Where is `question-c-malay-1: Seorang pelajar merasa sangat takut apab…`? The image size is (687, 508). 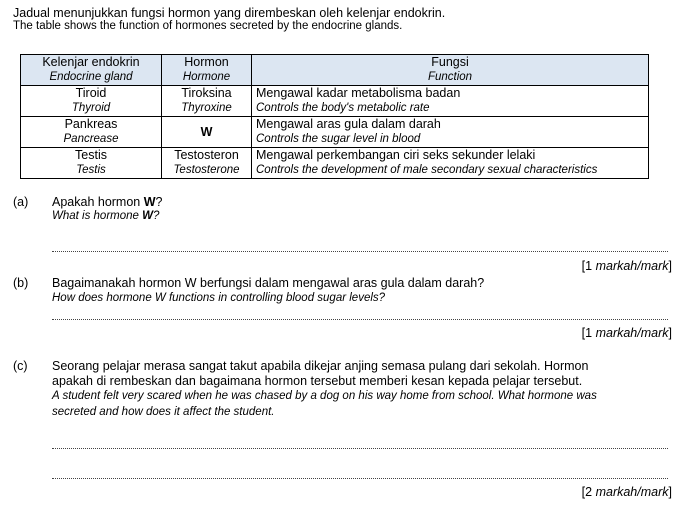 question-c-malay-1: Seorang pelajar merasa sangat takut apab… is located at coordinates (320, 366).